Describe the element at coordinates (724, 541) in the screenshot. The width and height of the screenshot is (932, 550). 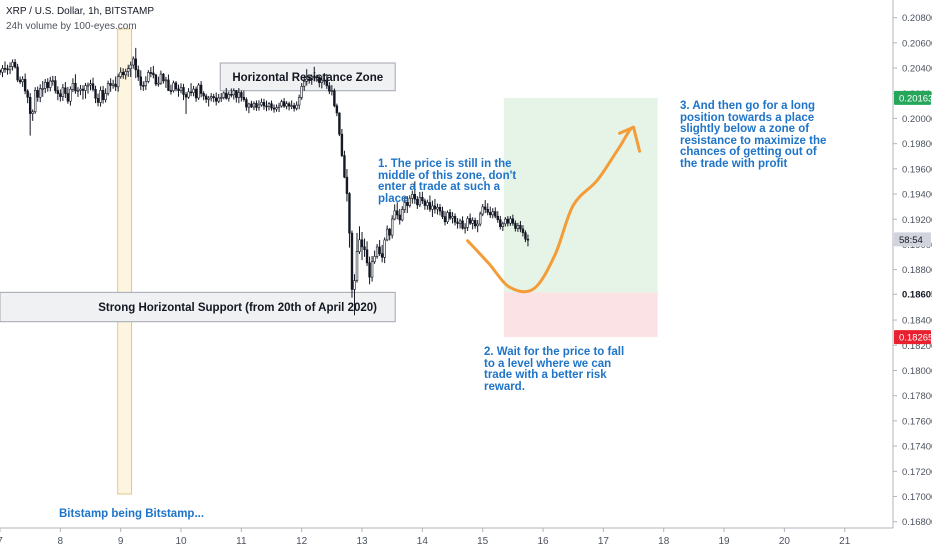
I see `x-tick-label: 19` at that location.